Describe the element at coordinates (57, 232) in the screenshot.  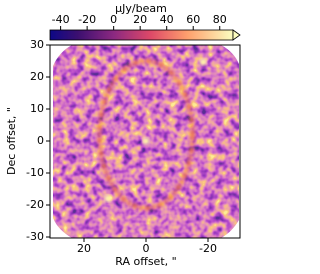
I see `beam` at that location.